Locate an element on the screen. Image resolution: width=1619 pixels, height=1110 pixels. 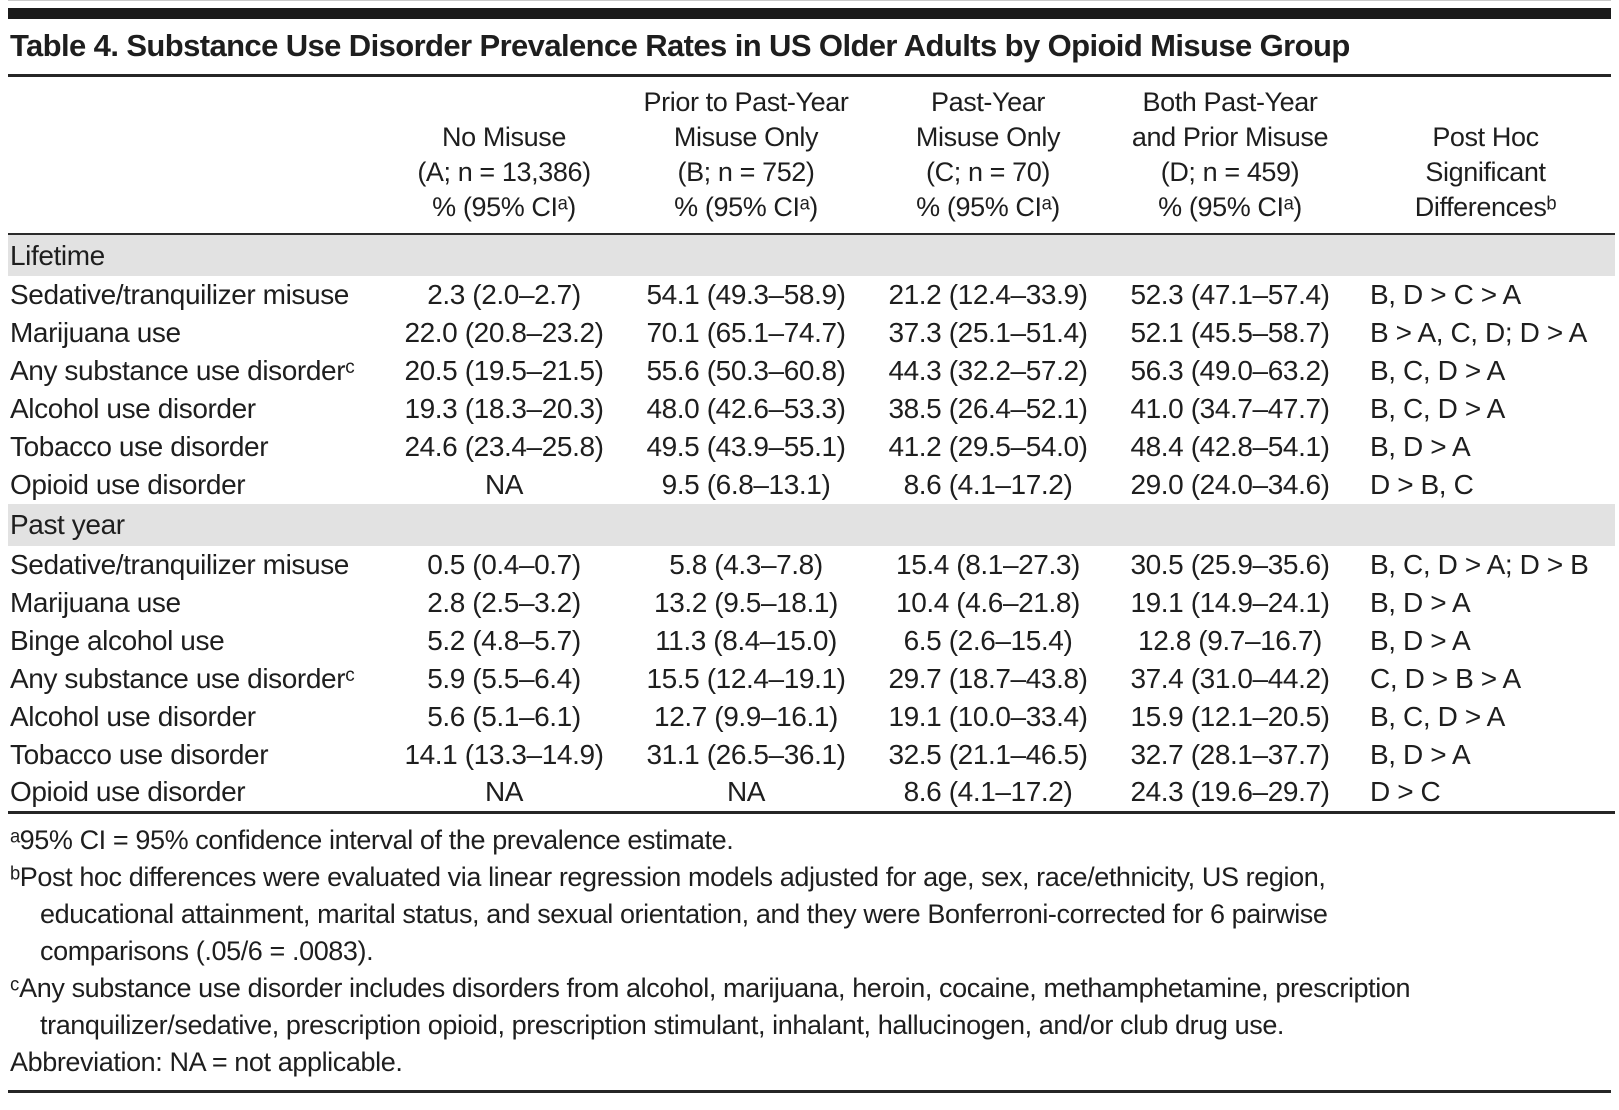
column-header-line: Prior to Past-Year is located at coordinates (746, 102).